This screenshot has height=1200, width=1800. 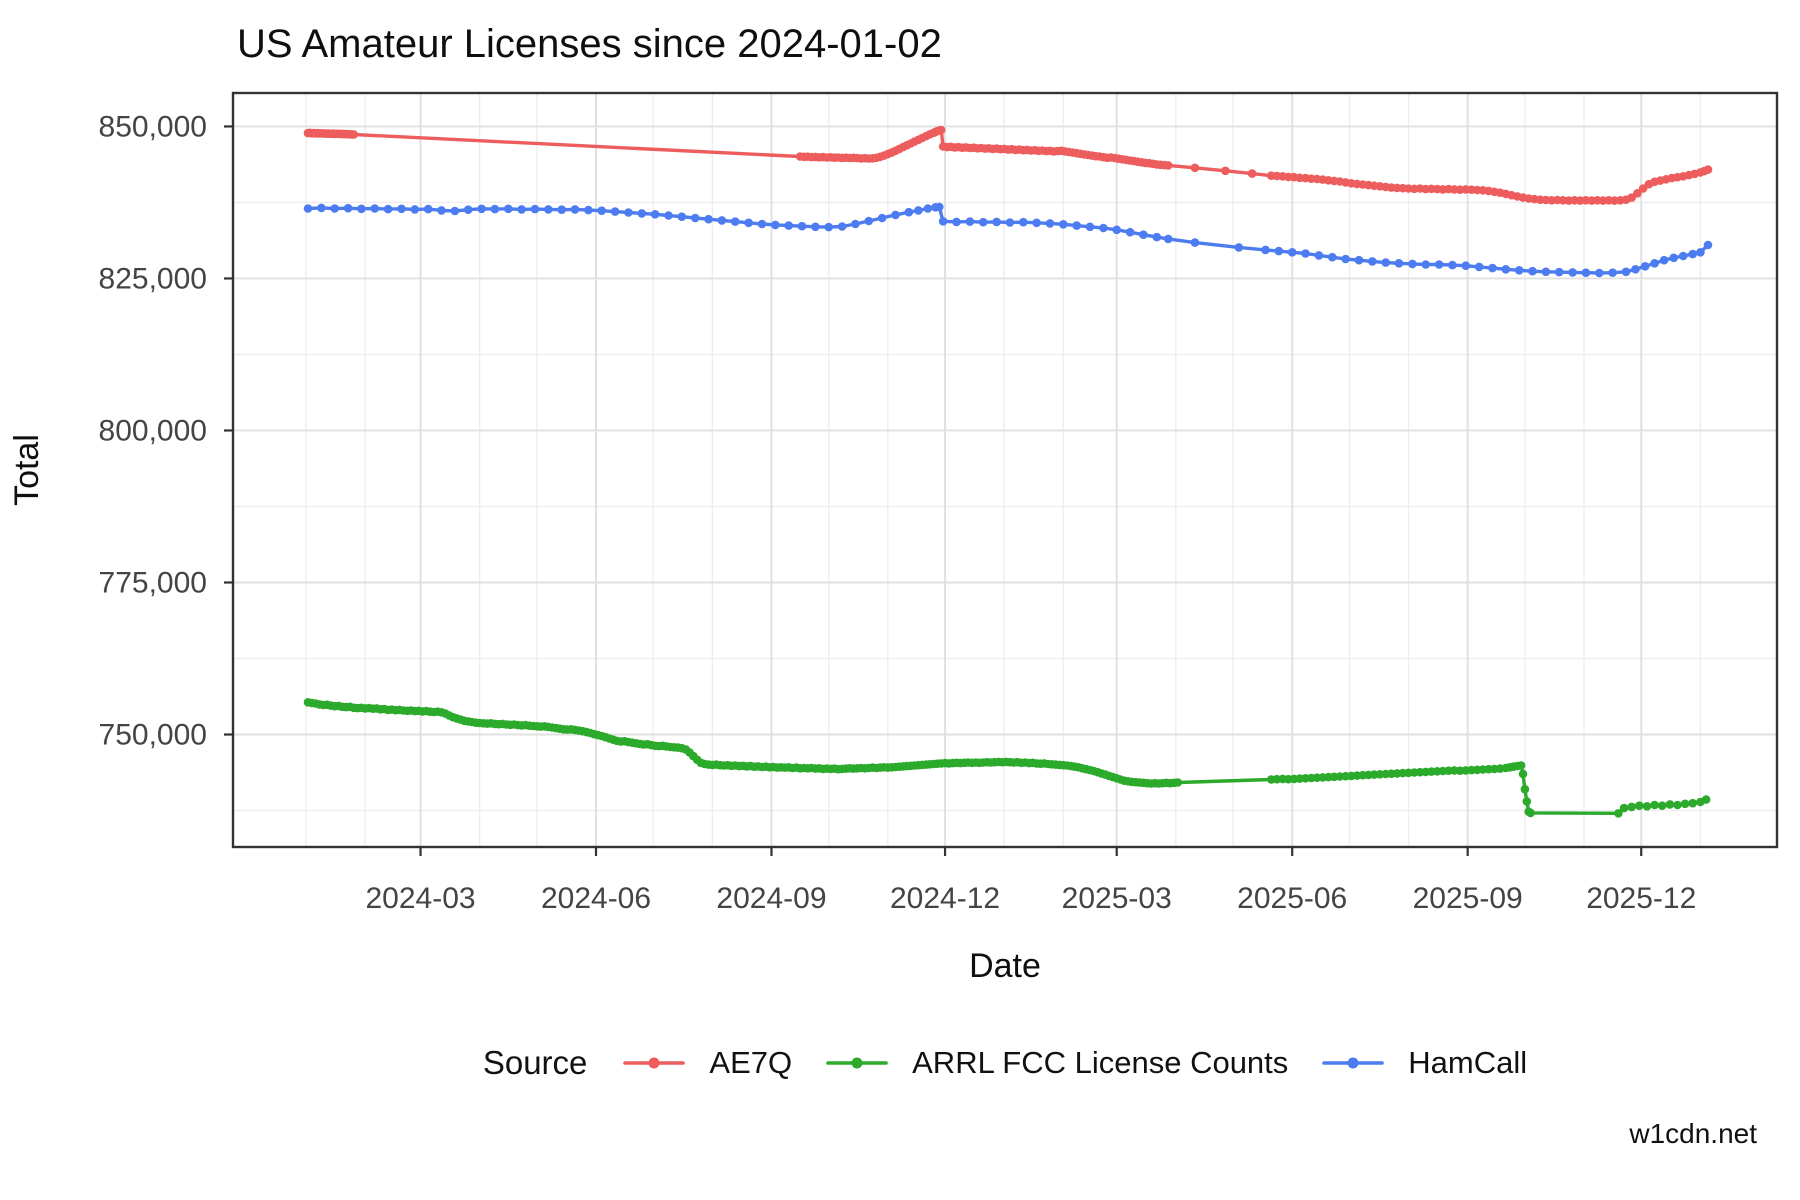 What do you see at coordinates (535, 1062) in the screenshot?
I see `legend-title: Source` at bounding box center [535, 1062].